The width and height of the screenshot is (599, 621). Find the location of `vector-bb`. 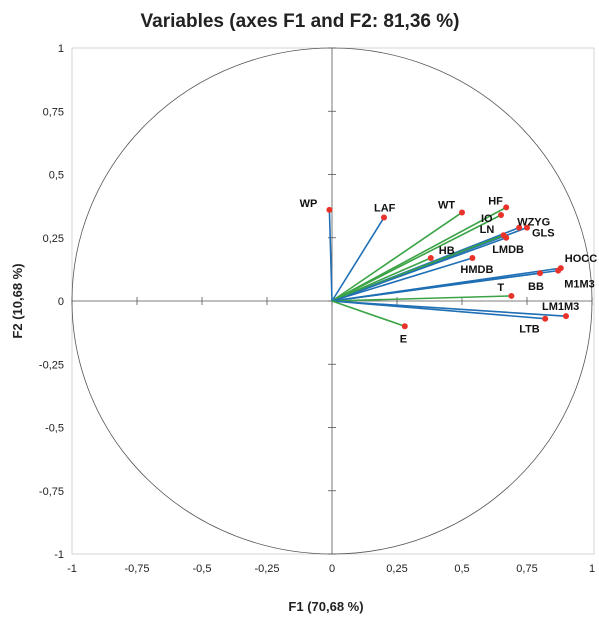

vector-bb is located at coordinates (436, 287).